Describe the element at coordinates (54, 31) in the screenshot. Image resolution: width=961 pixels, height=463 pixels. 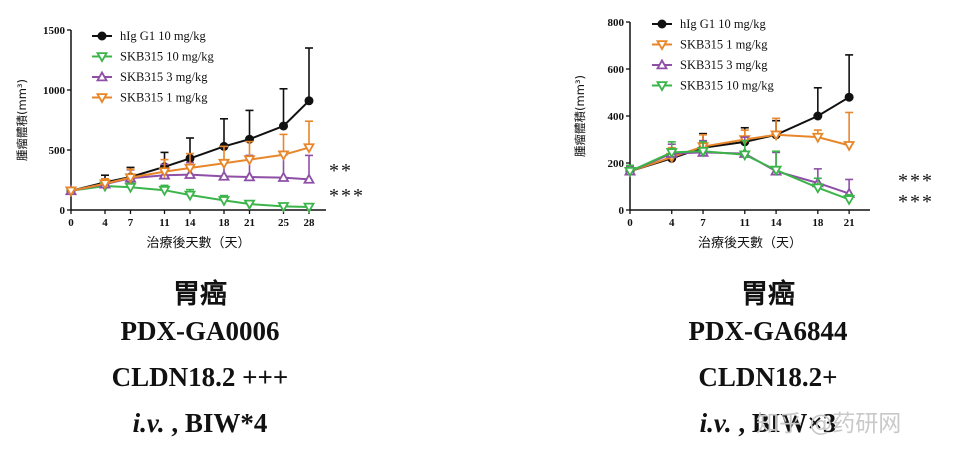
I see `y-tick-label: 1500` at that location.